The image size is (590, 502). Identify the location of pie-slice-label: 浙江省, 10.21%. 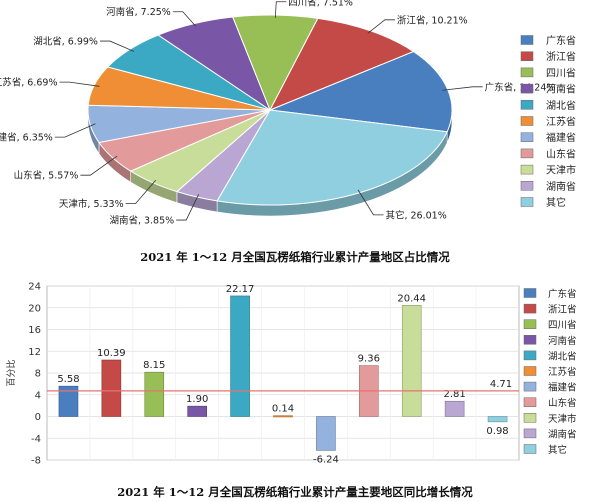
(432, 20).